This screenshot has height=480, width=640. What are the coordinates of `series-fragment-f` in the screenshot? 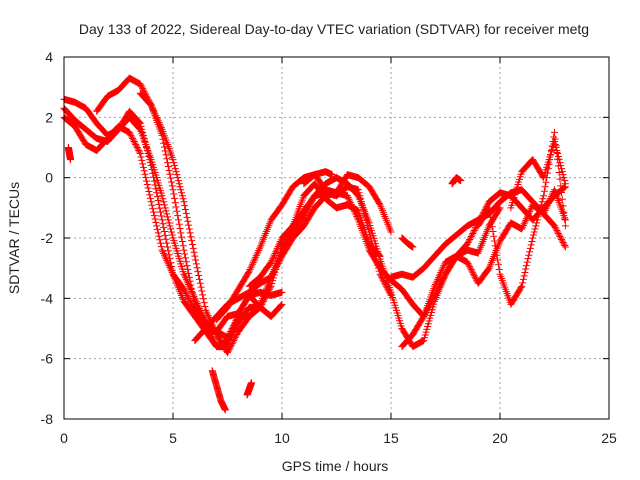 It's located at (318, 178).